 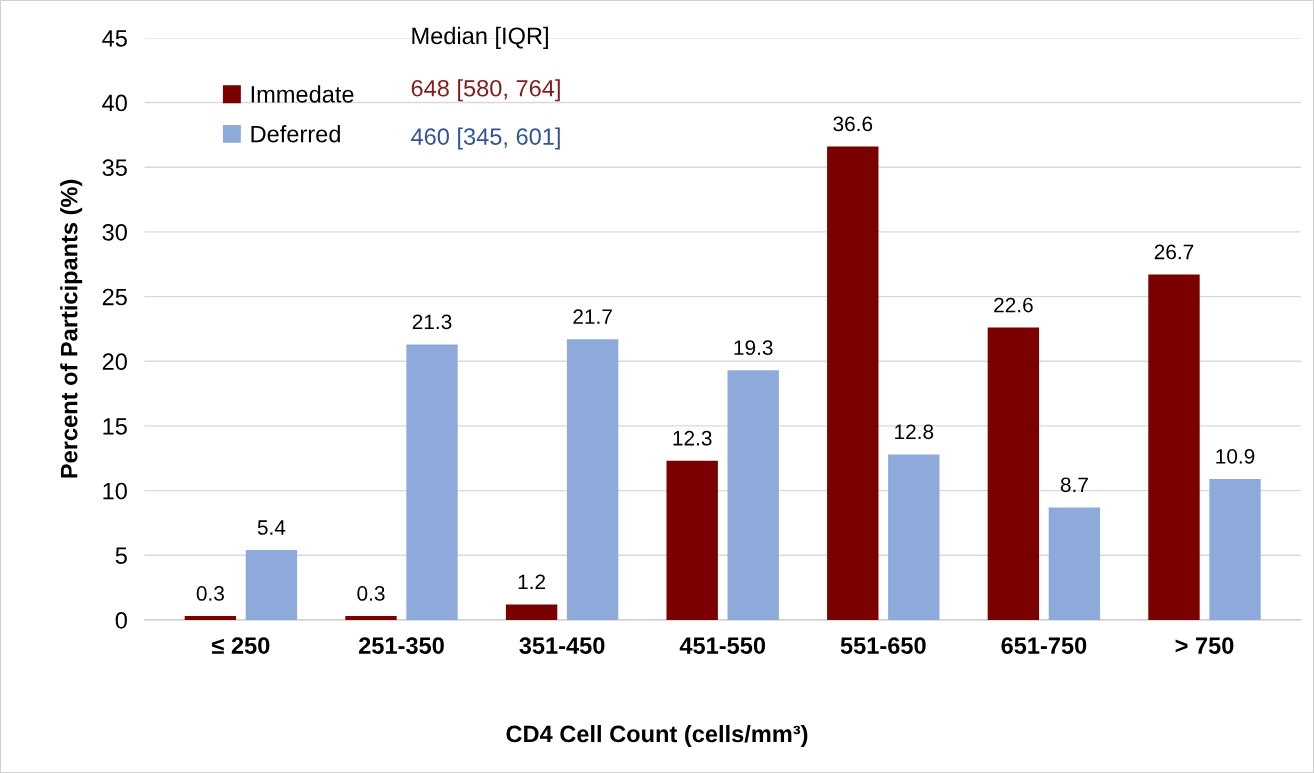 What do you see at coordinates (692, 438) in the screenshot?
I see `data-label: 12.3` at bounding box center [692, 438].